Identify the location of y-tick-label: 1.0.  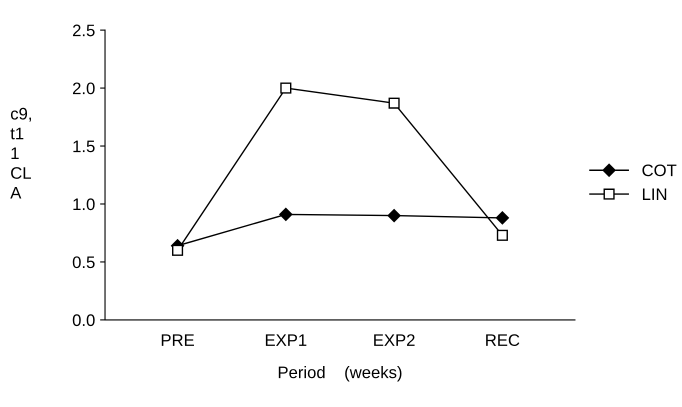
(84, 204).